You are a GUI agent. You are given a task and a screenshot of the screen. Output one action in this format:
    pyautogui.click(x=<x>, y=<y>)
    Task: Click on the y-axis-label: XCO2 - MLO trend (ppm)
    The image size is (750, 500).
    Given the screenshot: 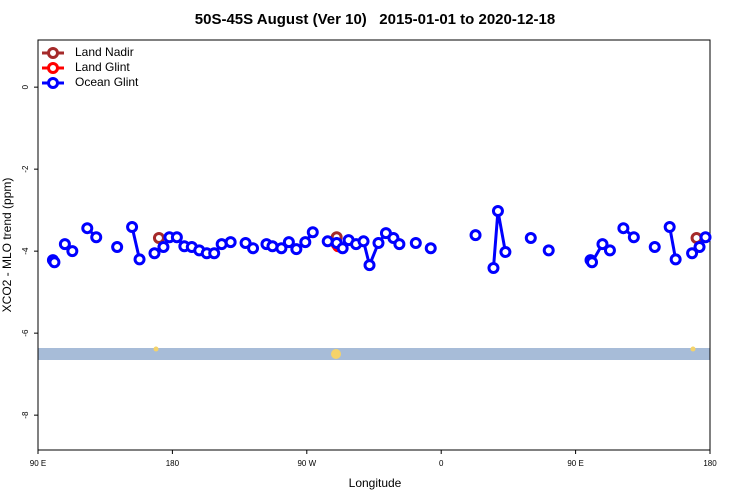 What is the action you would take?
    pyautogui.click(x=7, y=245)
    